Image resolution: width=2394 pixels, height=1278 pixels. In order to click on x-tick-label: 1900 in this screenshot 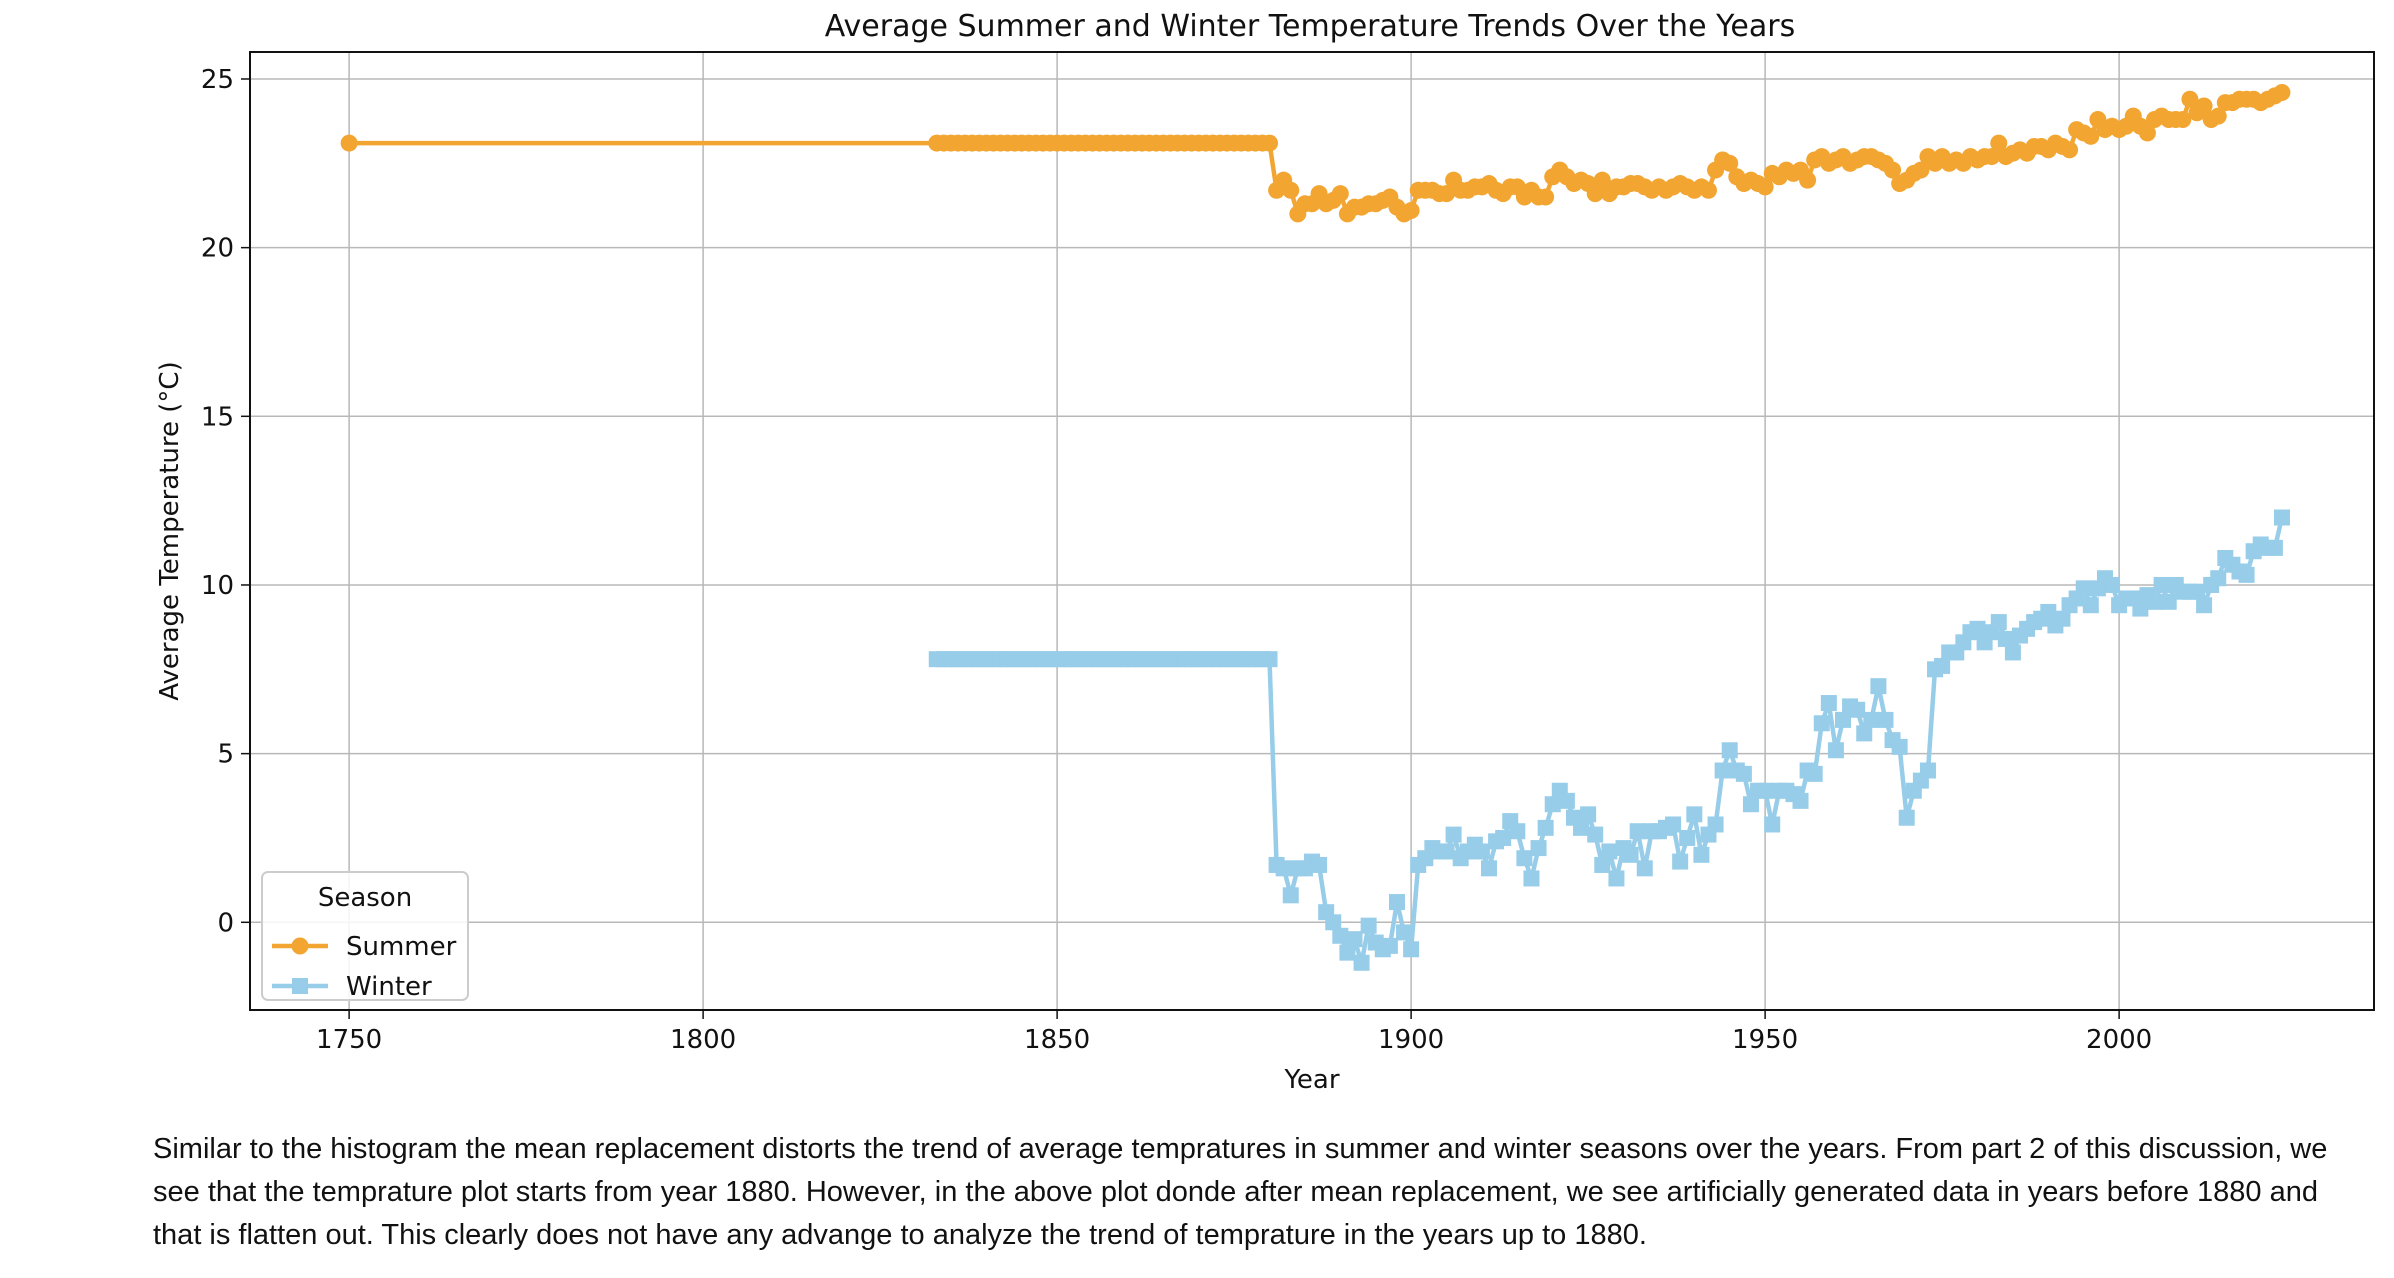, I will do `click(1411, 1040)`.